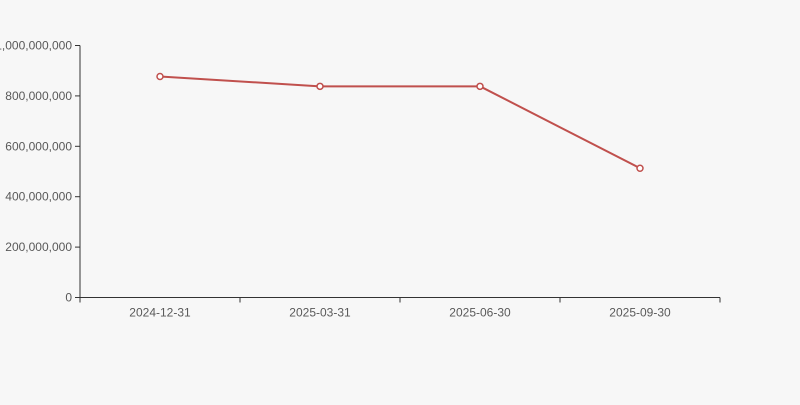  Describe the element at coordinates (36, 46) in the screenshot. I see `y-axis-label: 1,000,000,000` at that location.